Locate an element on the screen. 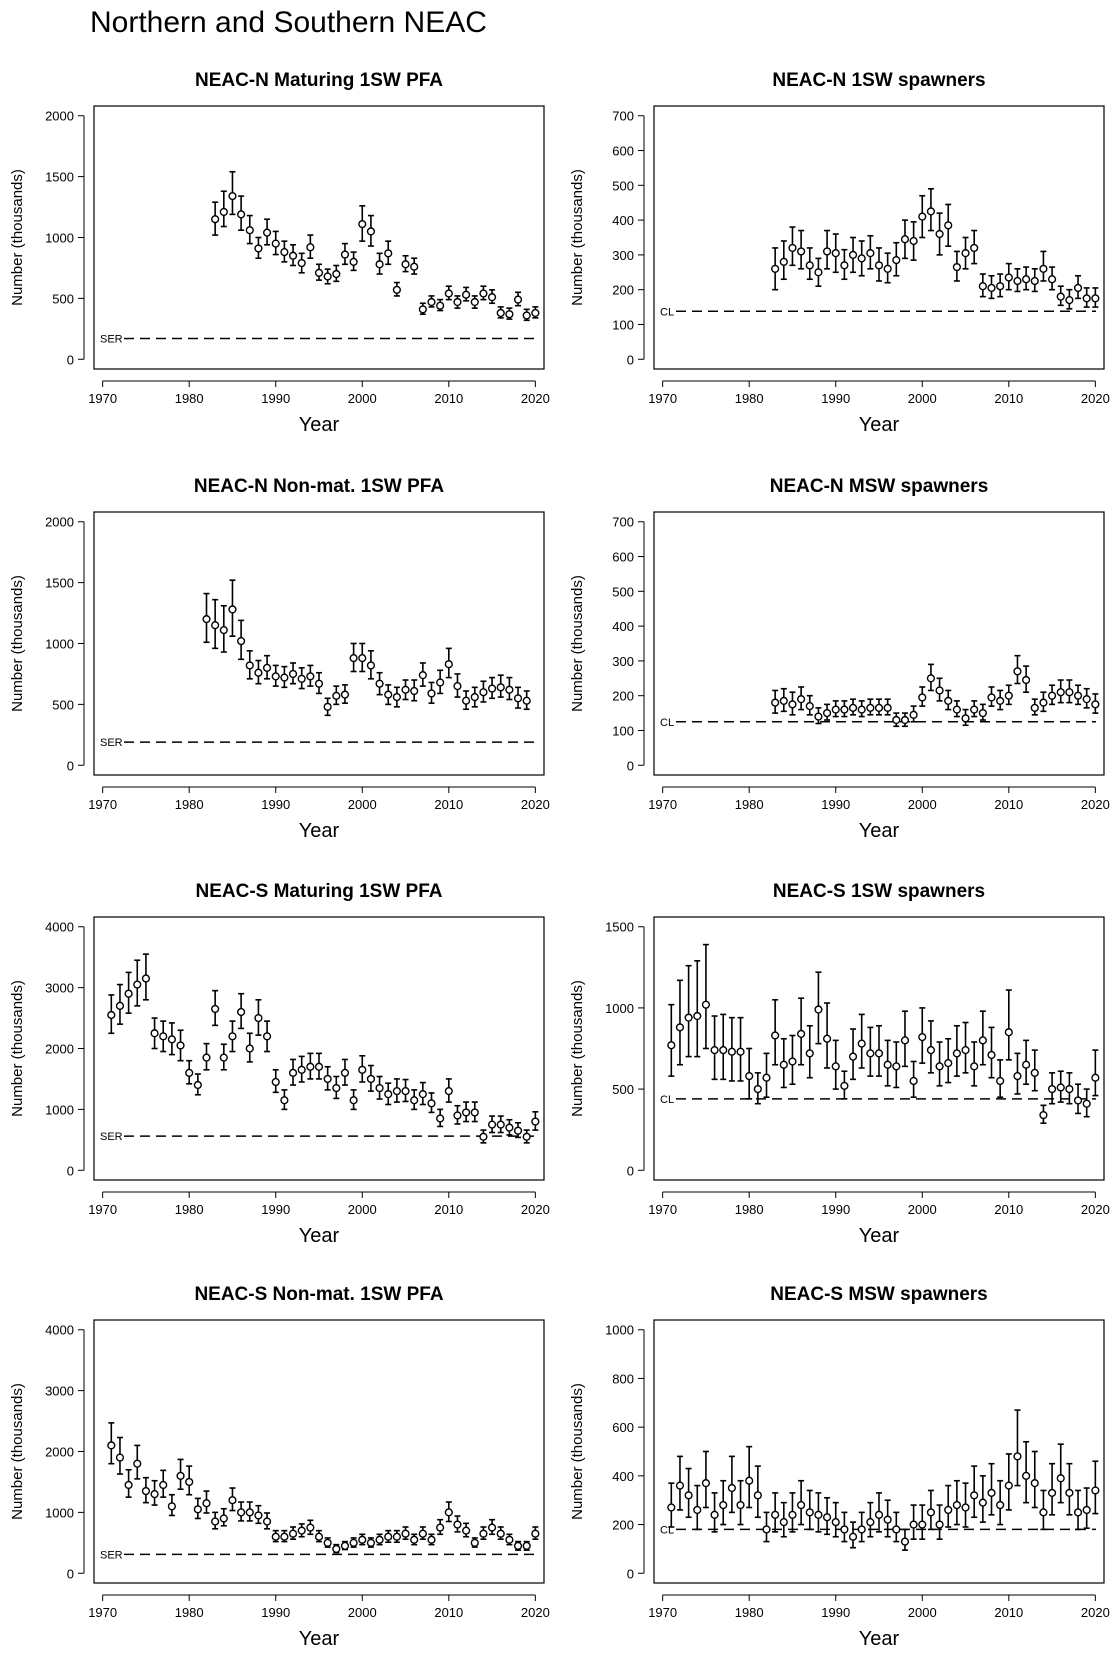 This screenshot has height=1668, width=1113. chart-8-x-tick-label: 1970 is located at coordinates (662, 1612).